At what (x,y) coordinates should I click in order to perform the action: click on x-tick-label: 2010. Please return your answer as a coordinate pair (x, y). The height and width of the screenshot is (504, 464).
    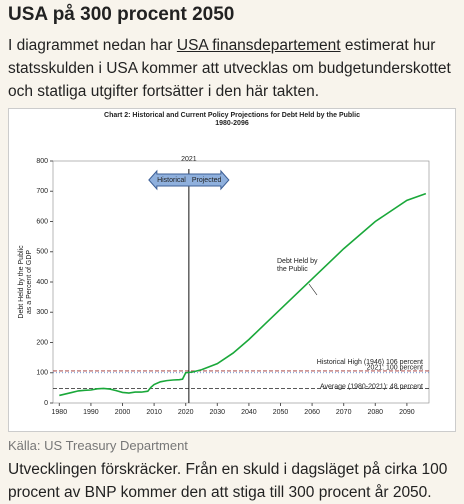
    Looking at the image, I should click on (154, 412).